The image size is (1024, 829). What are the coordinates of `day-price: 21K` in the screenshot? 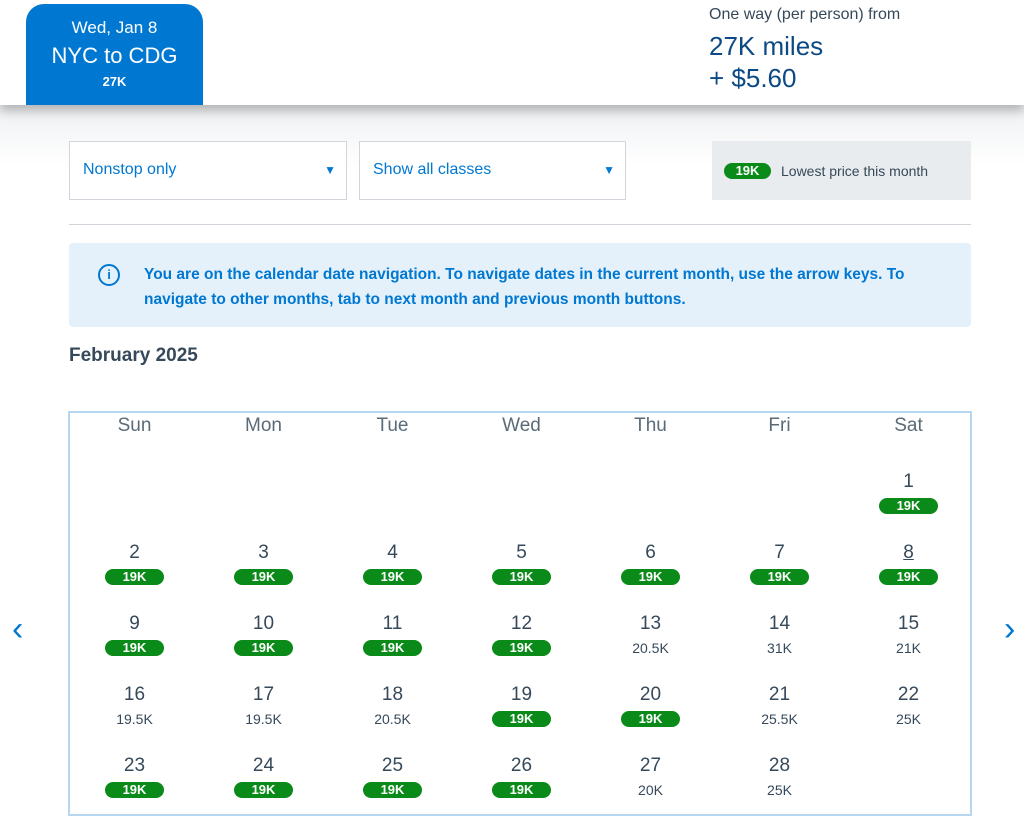 It's located at (908, 648).